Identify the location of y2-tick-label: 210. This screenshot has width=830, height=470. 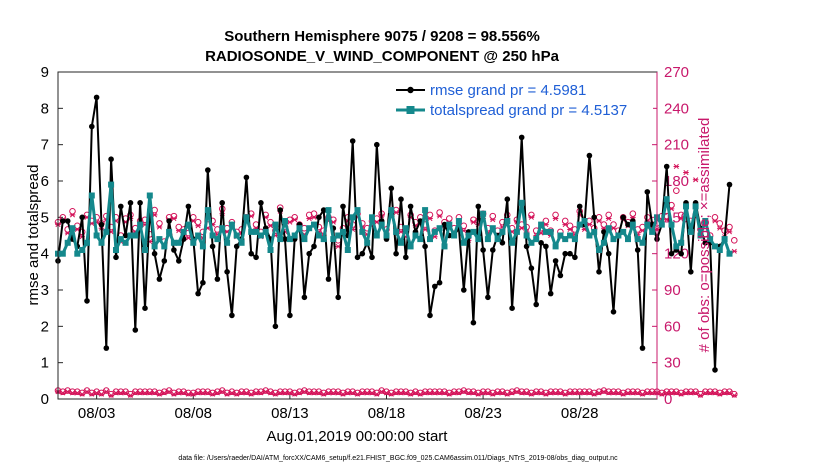
(676, 145).